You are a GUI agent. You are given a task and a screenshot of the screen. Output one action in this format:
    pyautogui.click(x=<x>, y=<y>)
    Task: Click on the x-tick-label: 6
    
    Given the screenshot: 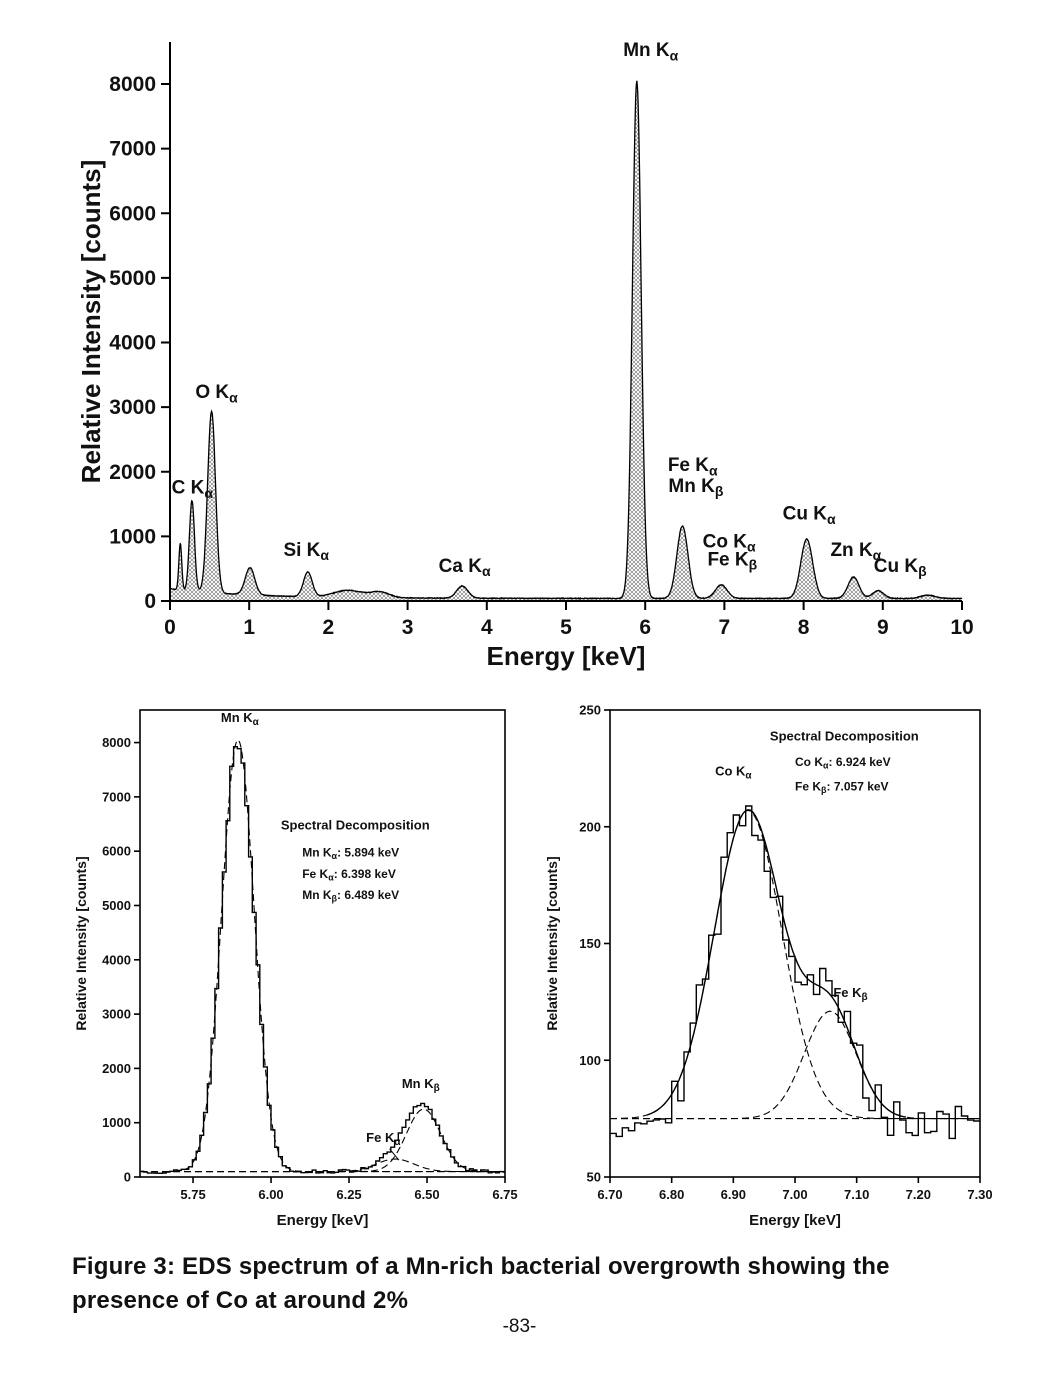 What is the action you would take?
    pyautogui.click(x=645, y=627)
    